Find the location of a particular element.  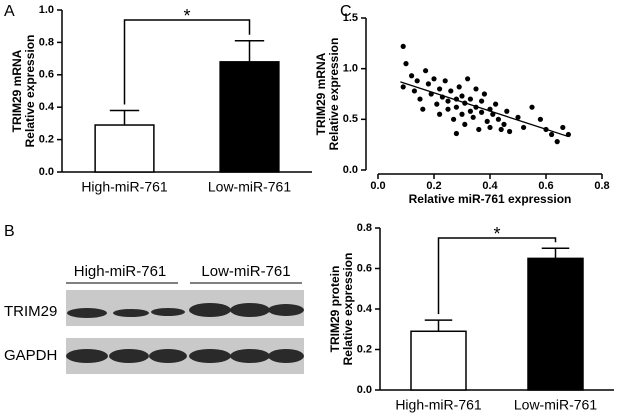

row-label: GAPDH is located at coordinates (30, 355).